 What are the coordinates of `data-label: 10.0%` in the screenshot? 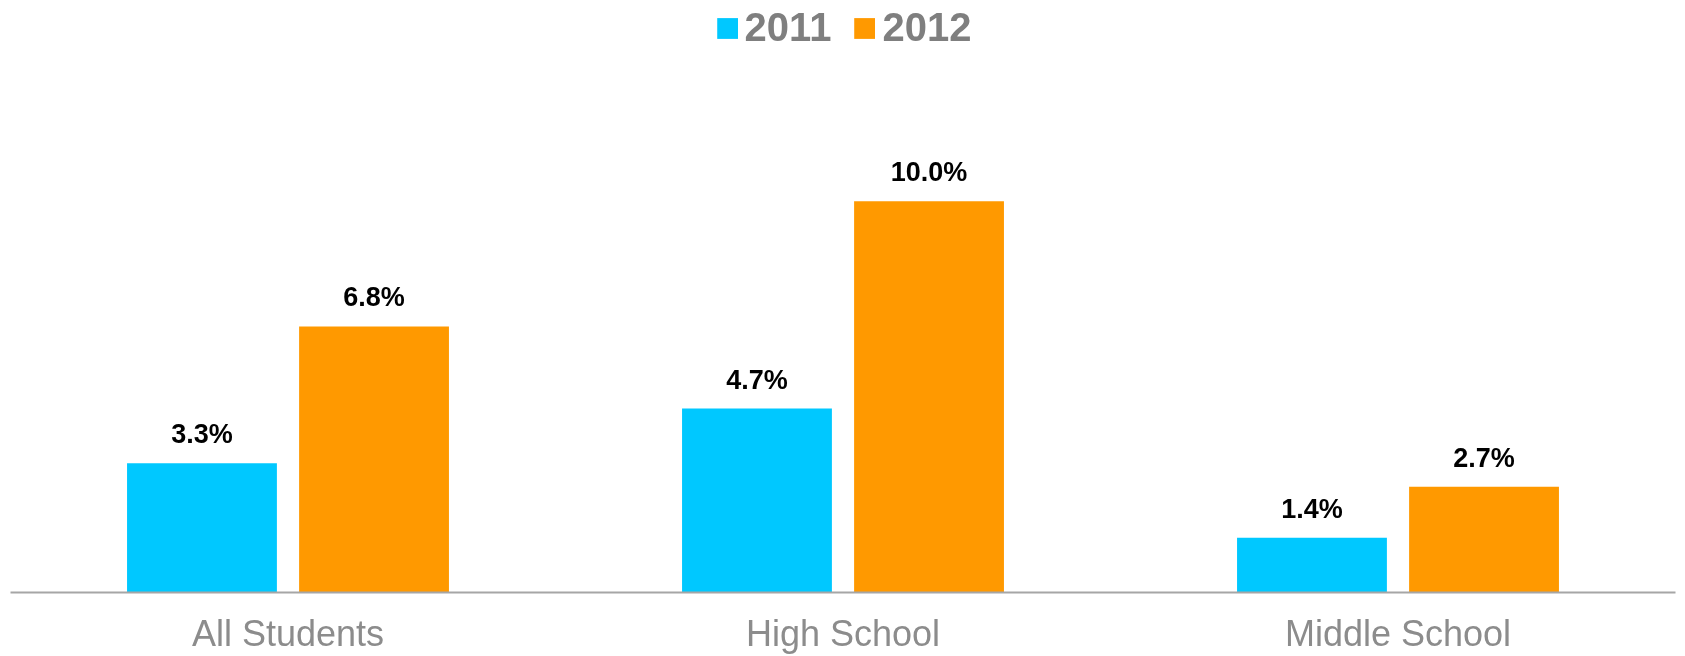 It's located at (929, 172).